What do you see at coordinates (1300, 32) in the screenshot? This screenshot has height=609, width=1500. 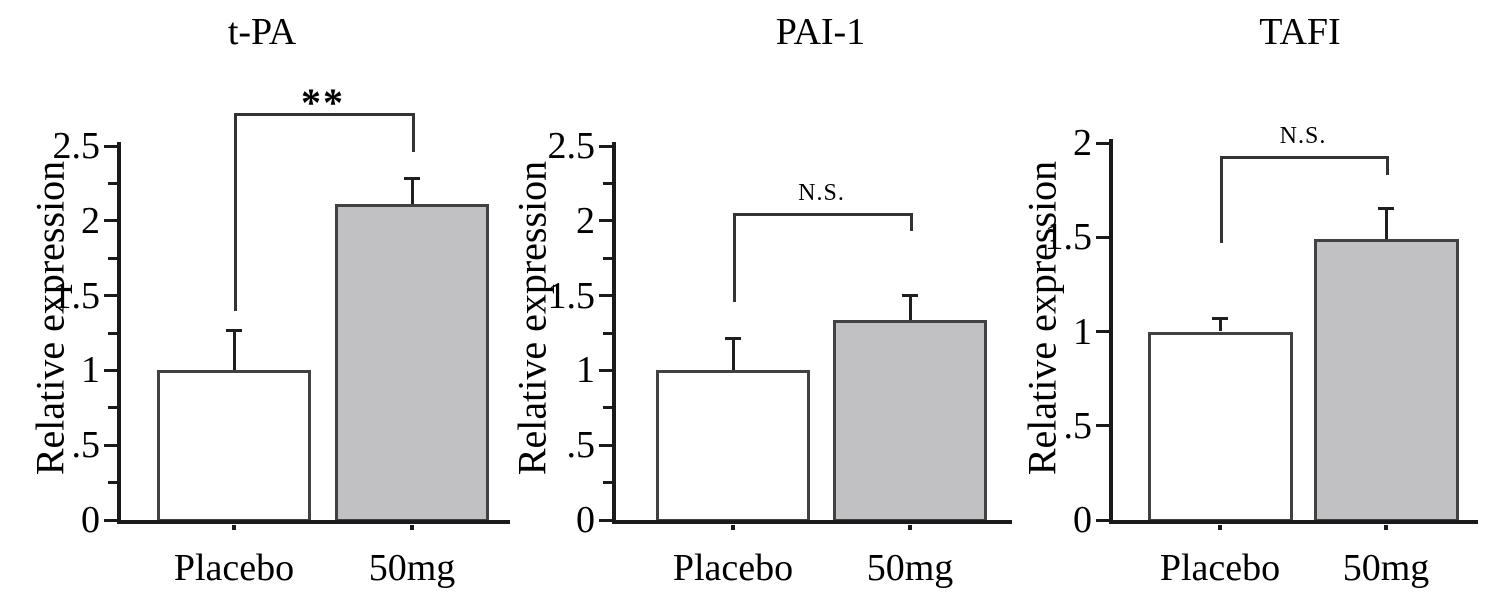 I see `chart-title: TAFI` at bounding box center [1300, 32].